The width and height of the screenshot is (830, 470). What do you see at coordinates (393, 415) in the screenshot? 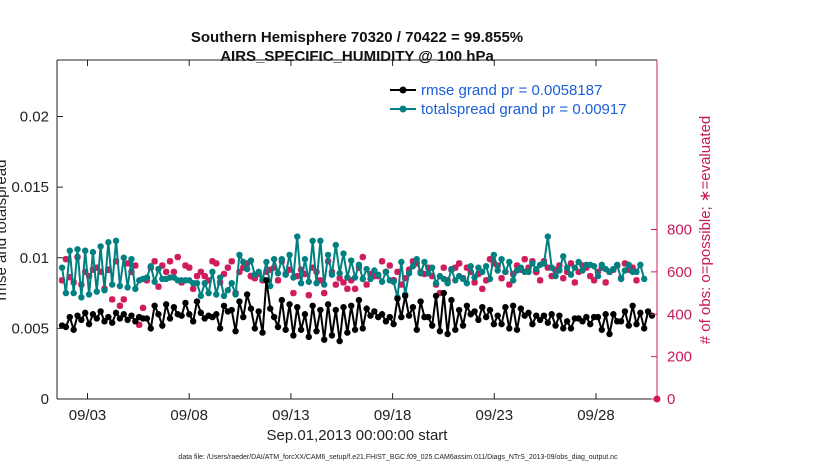
I see `x-tick-label: 09/18` at bounding box center [393, 415].